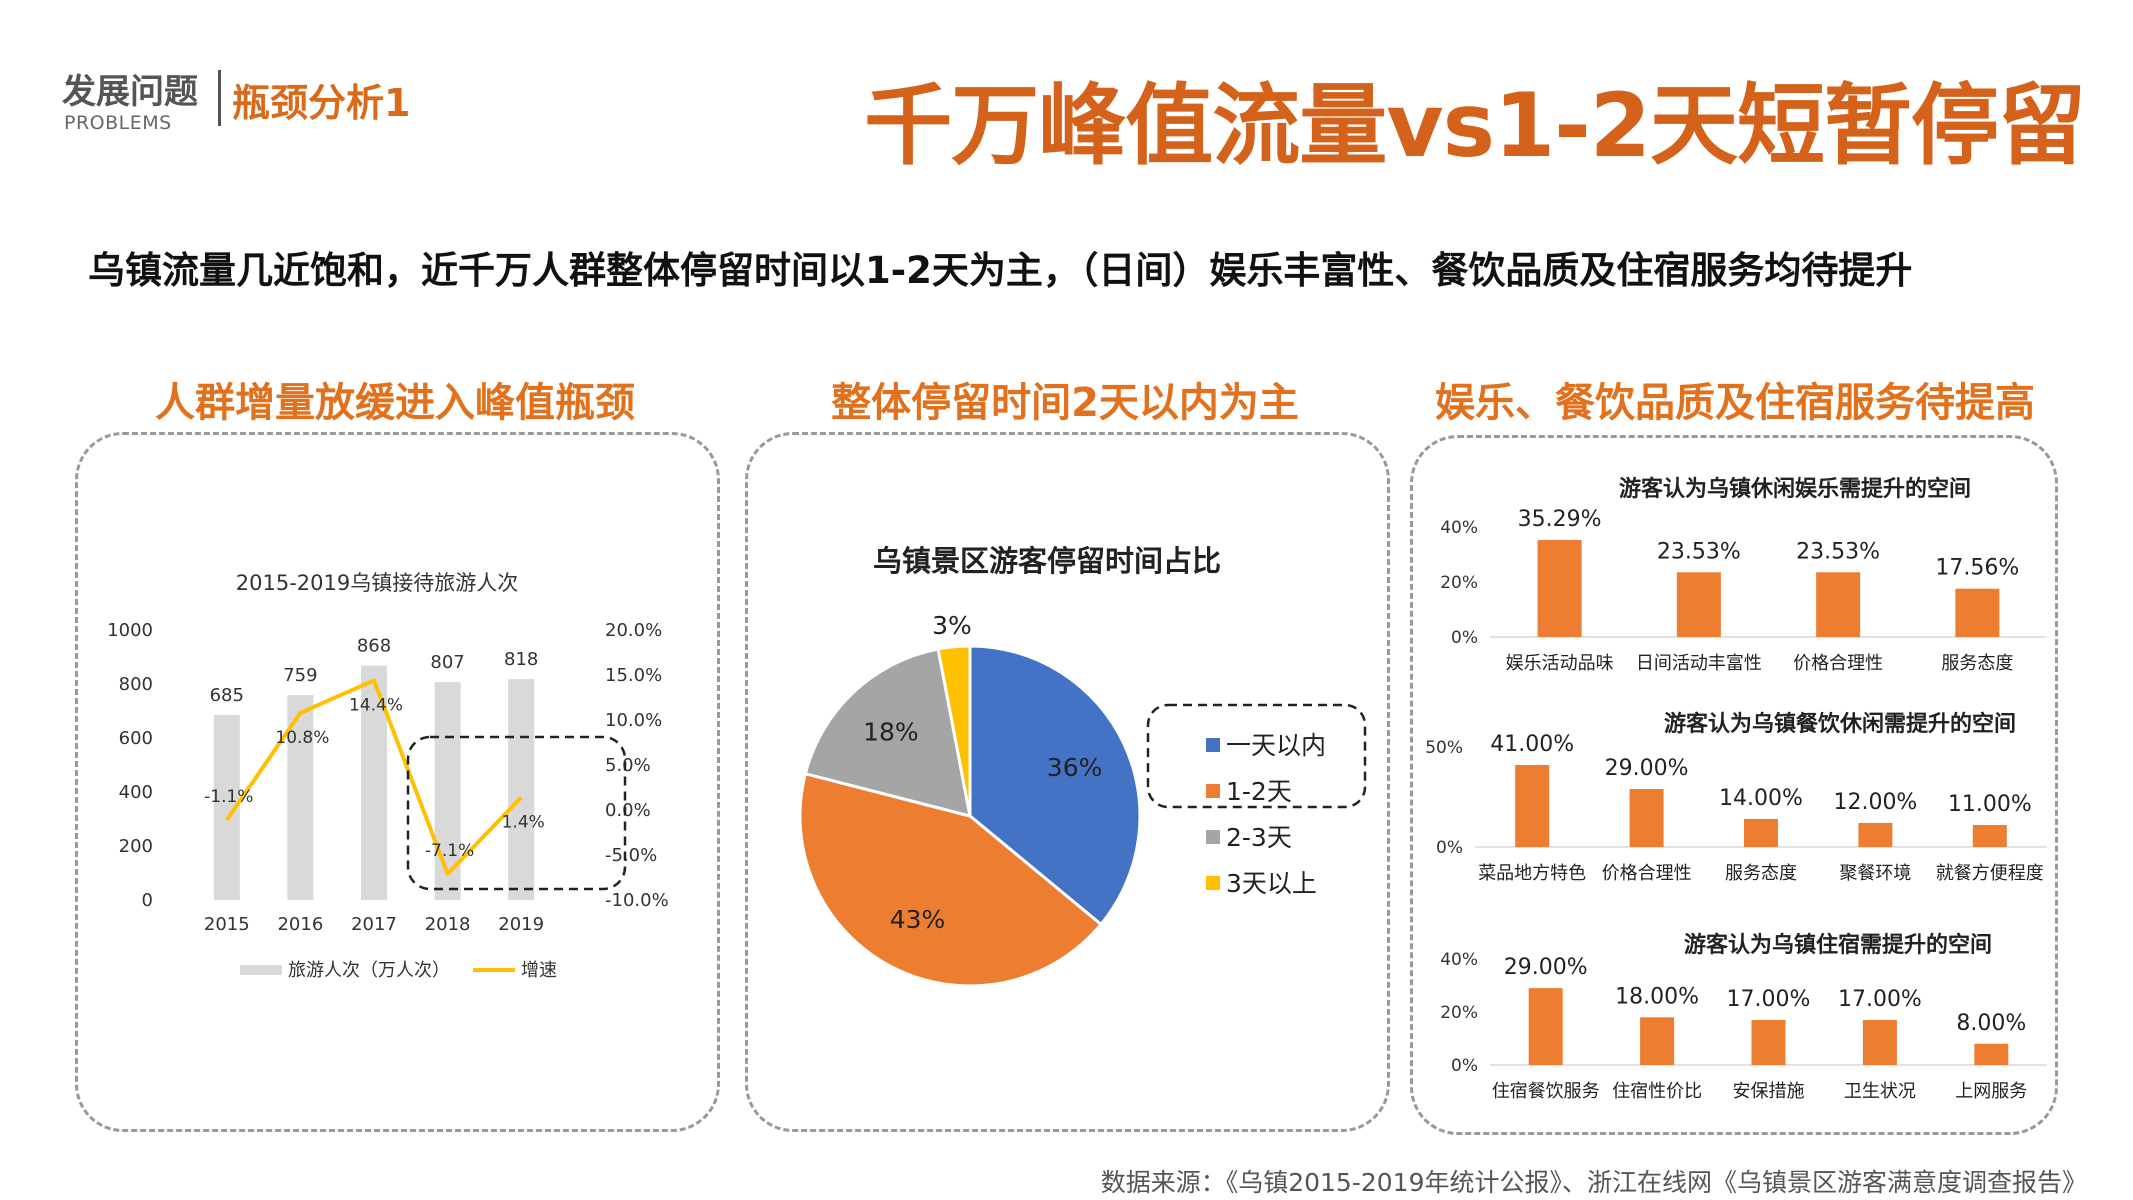 The image size is (2133, 1200). What do you see at coordinates (1699, 663) in the screenshot?
I see `category-label: 日间活动丰富性` at bounding box center [1699, 663].